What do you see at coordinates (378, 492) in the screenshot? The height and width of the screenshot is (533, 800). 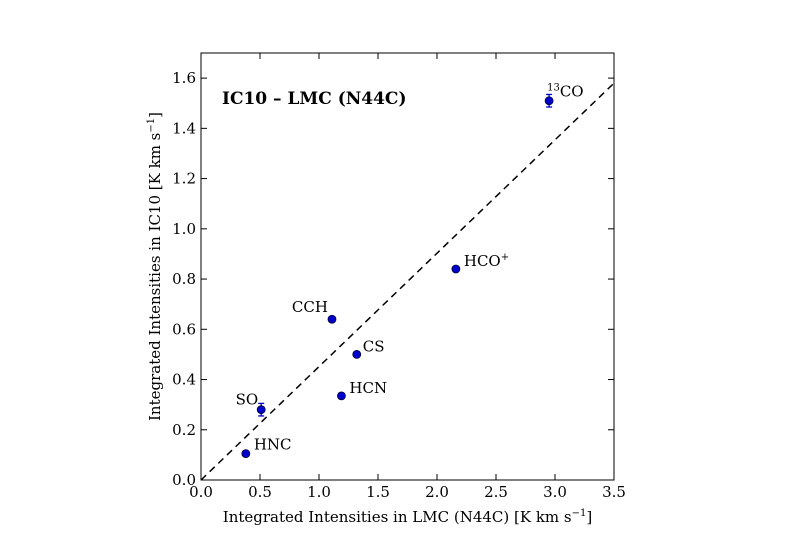 I see `x-tick-label: 1.5` at bounding box center [378, 492].